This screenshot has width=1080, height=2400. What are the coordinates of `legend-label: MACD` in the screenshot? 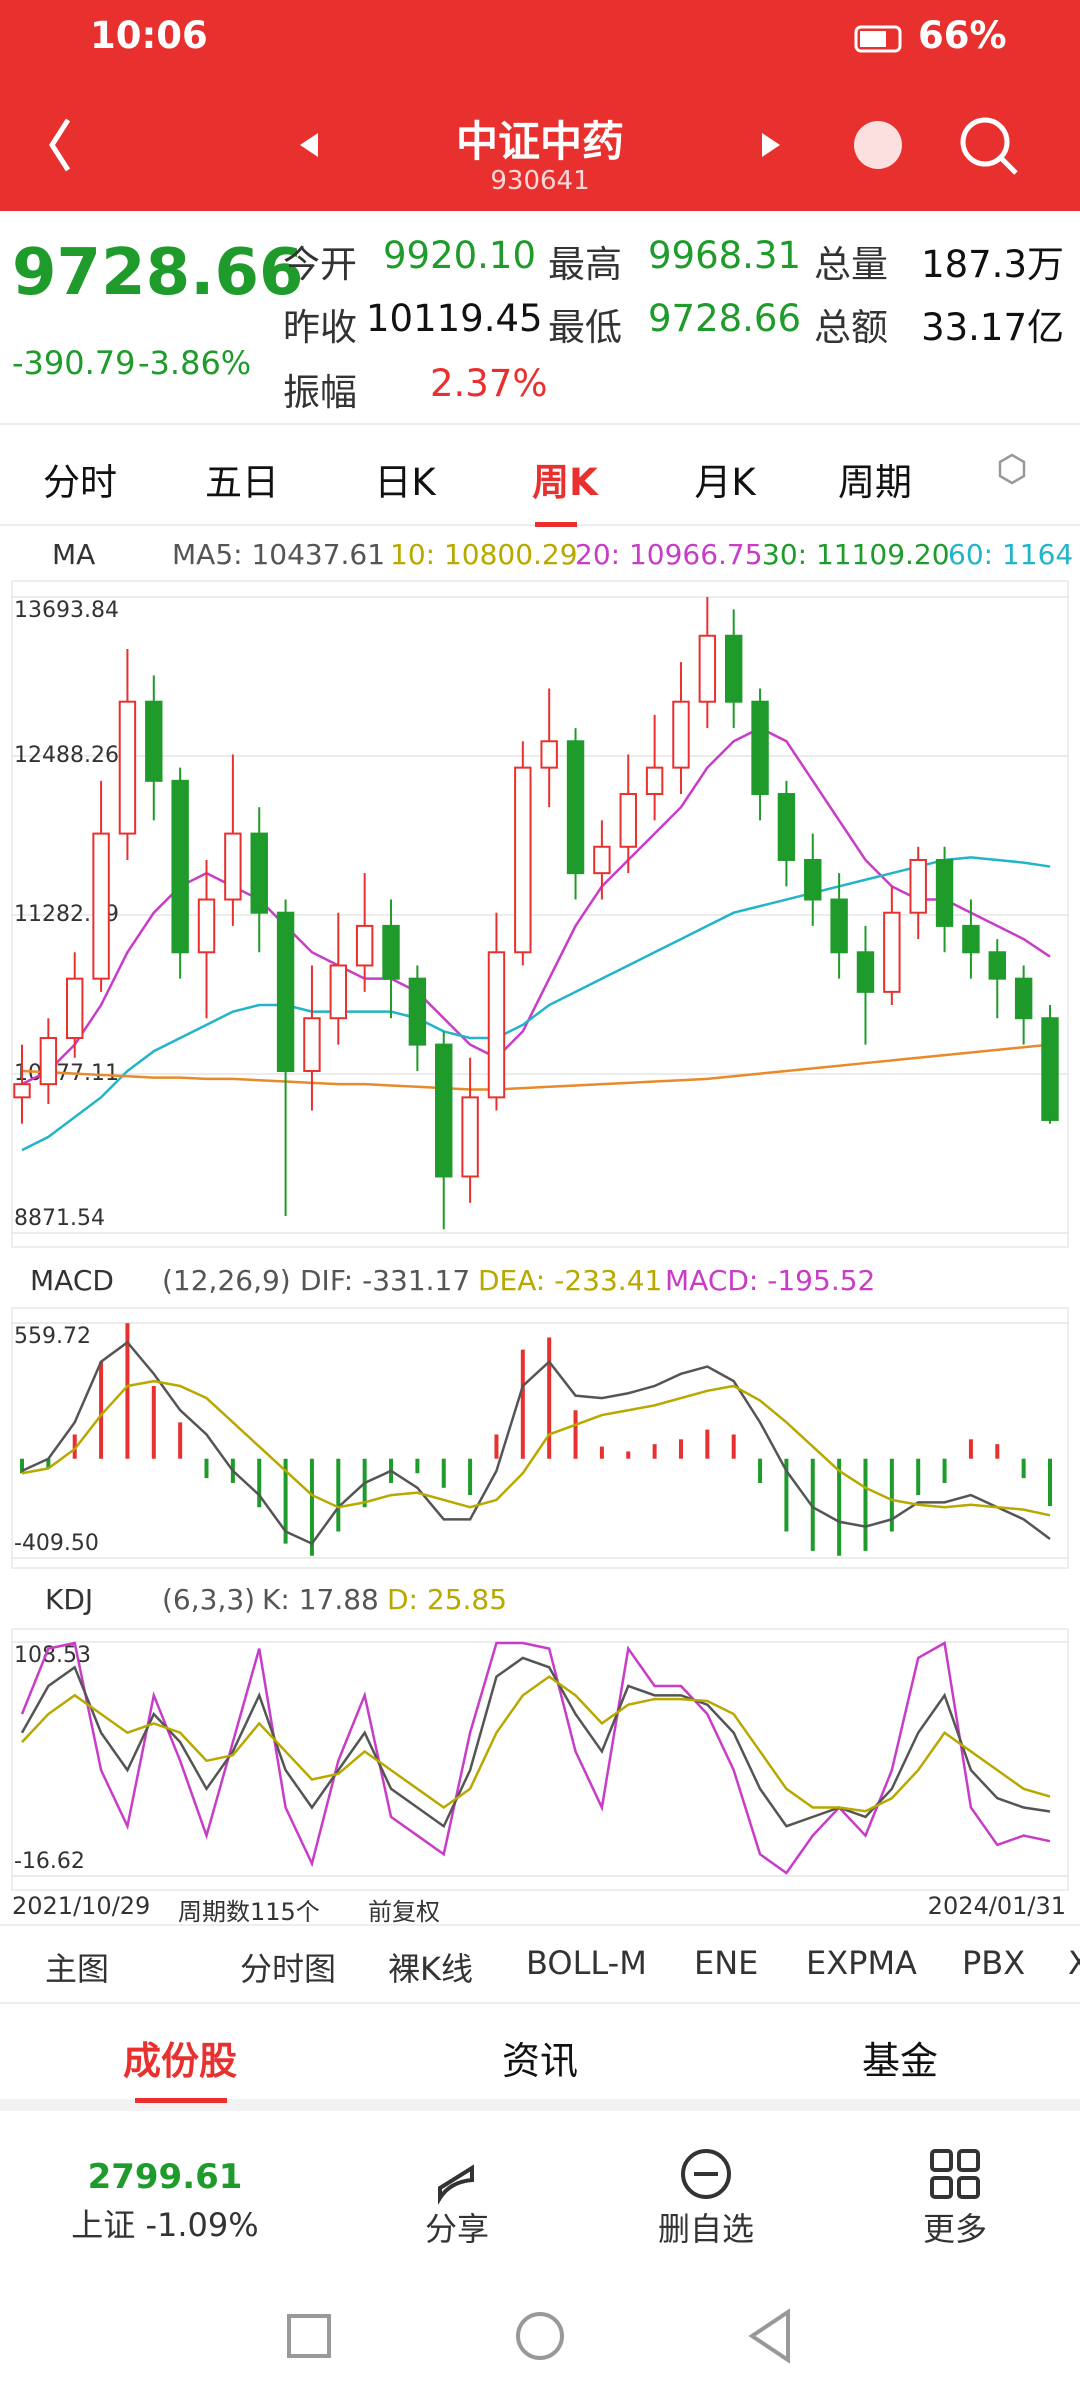 It's located at (72, 1280).